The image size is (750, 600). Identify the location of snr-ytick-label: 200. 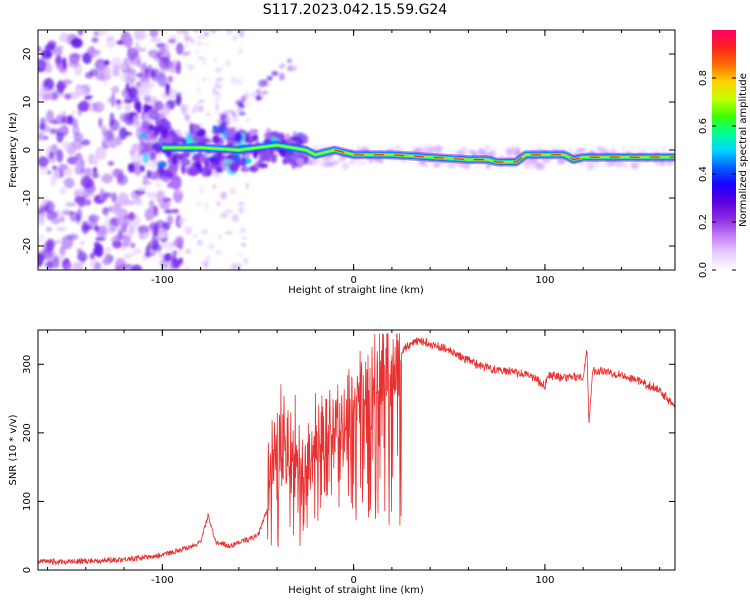
(27, 432).